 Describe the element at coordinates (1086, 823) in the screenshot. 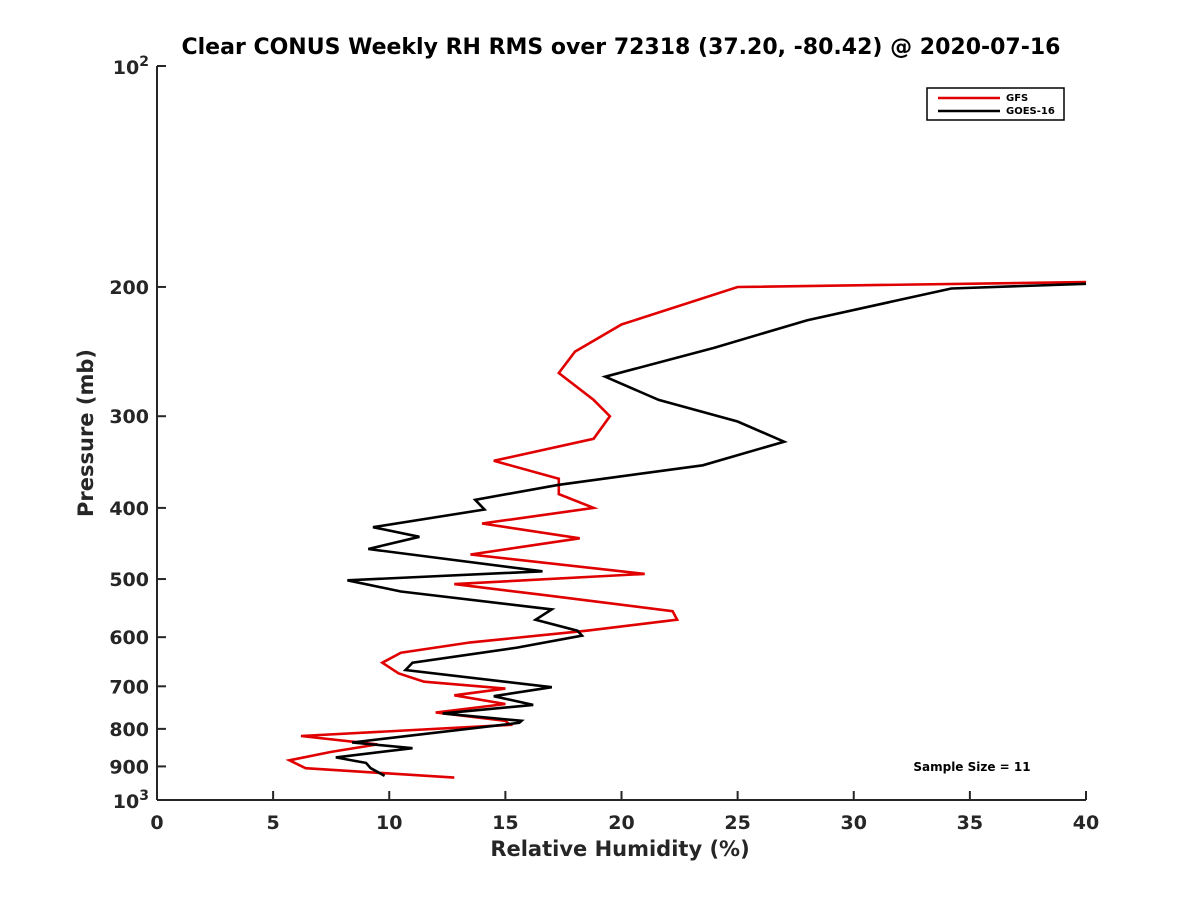

I see `x-tick-label: 40` at that location.